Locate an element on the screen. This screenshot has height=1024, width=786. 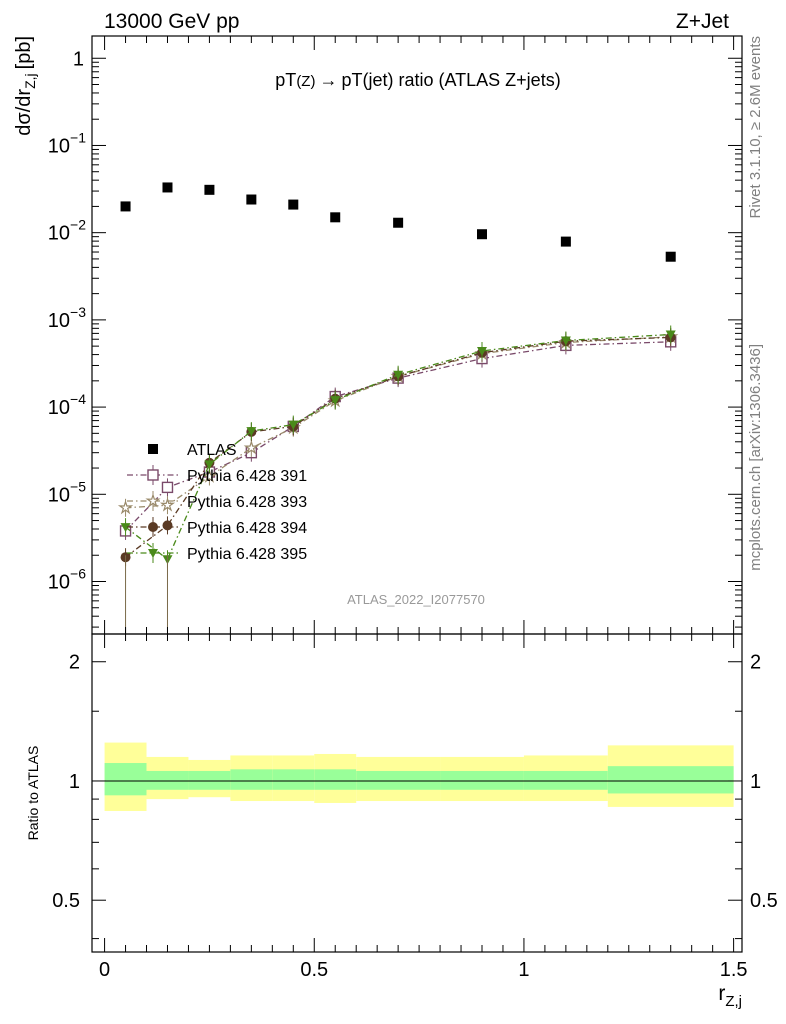
main-ylabel: dσ/drZ,j[pb] is located at coordinates (25, 86).